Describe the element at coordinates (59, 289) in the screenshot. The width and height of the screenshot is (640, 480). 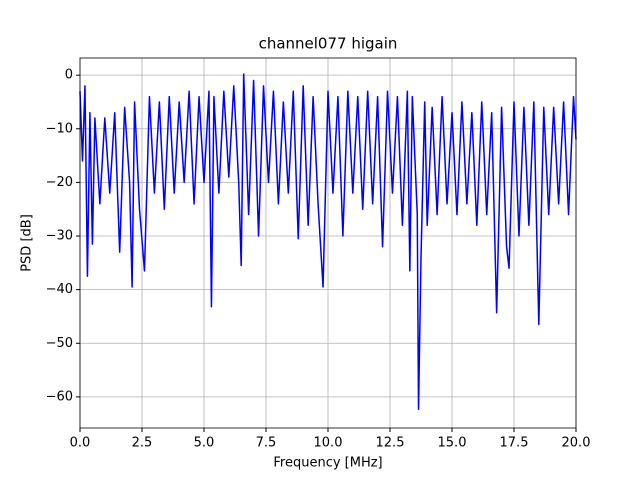
I see `y-tick-label: −40` at that location.